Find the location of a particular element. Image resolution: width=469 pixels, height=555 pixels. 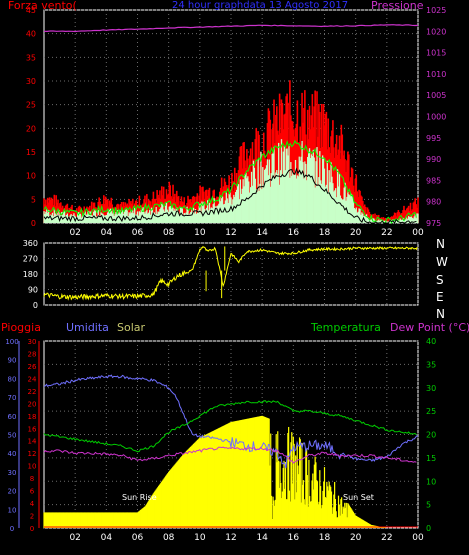

humidity-y-tick-label: 30 is located at coordinates (12, 473).